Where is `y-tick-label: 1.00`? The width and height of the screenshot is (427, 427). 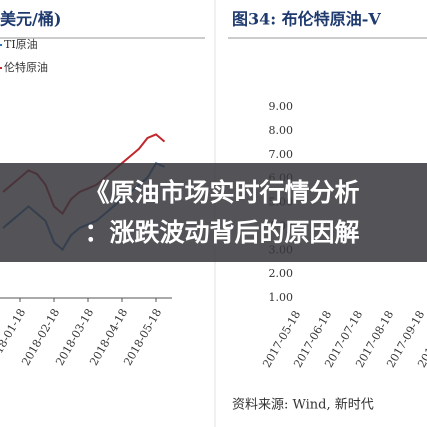 y-tick-label: 1.00 is located at coordinates (281, 297).